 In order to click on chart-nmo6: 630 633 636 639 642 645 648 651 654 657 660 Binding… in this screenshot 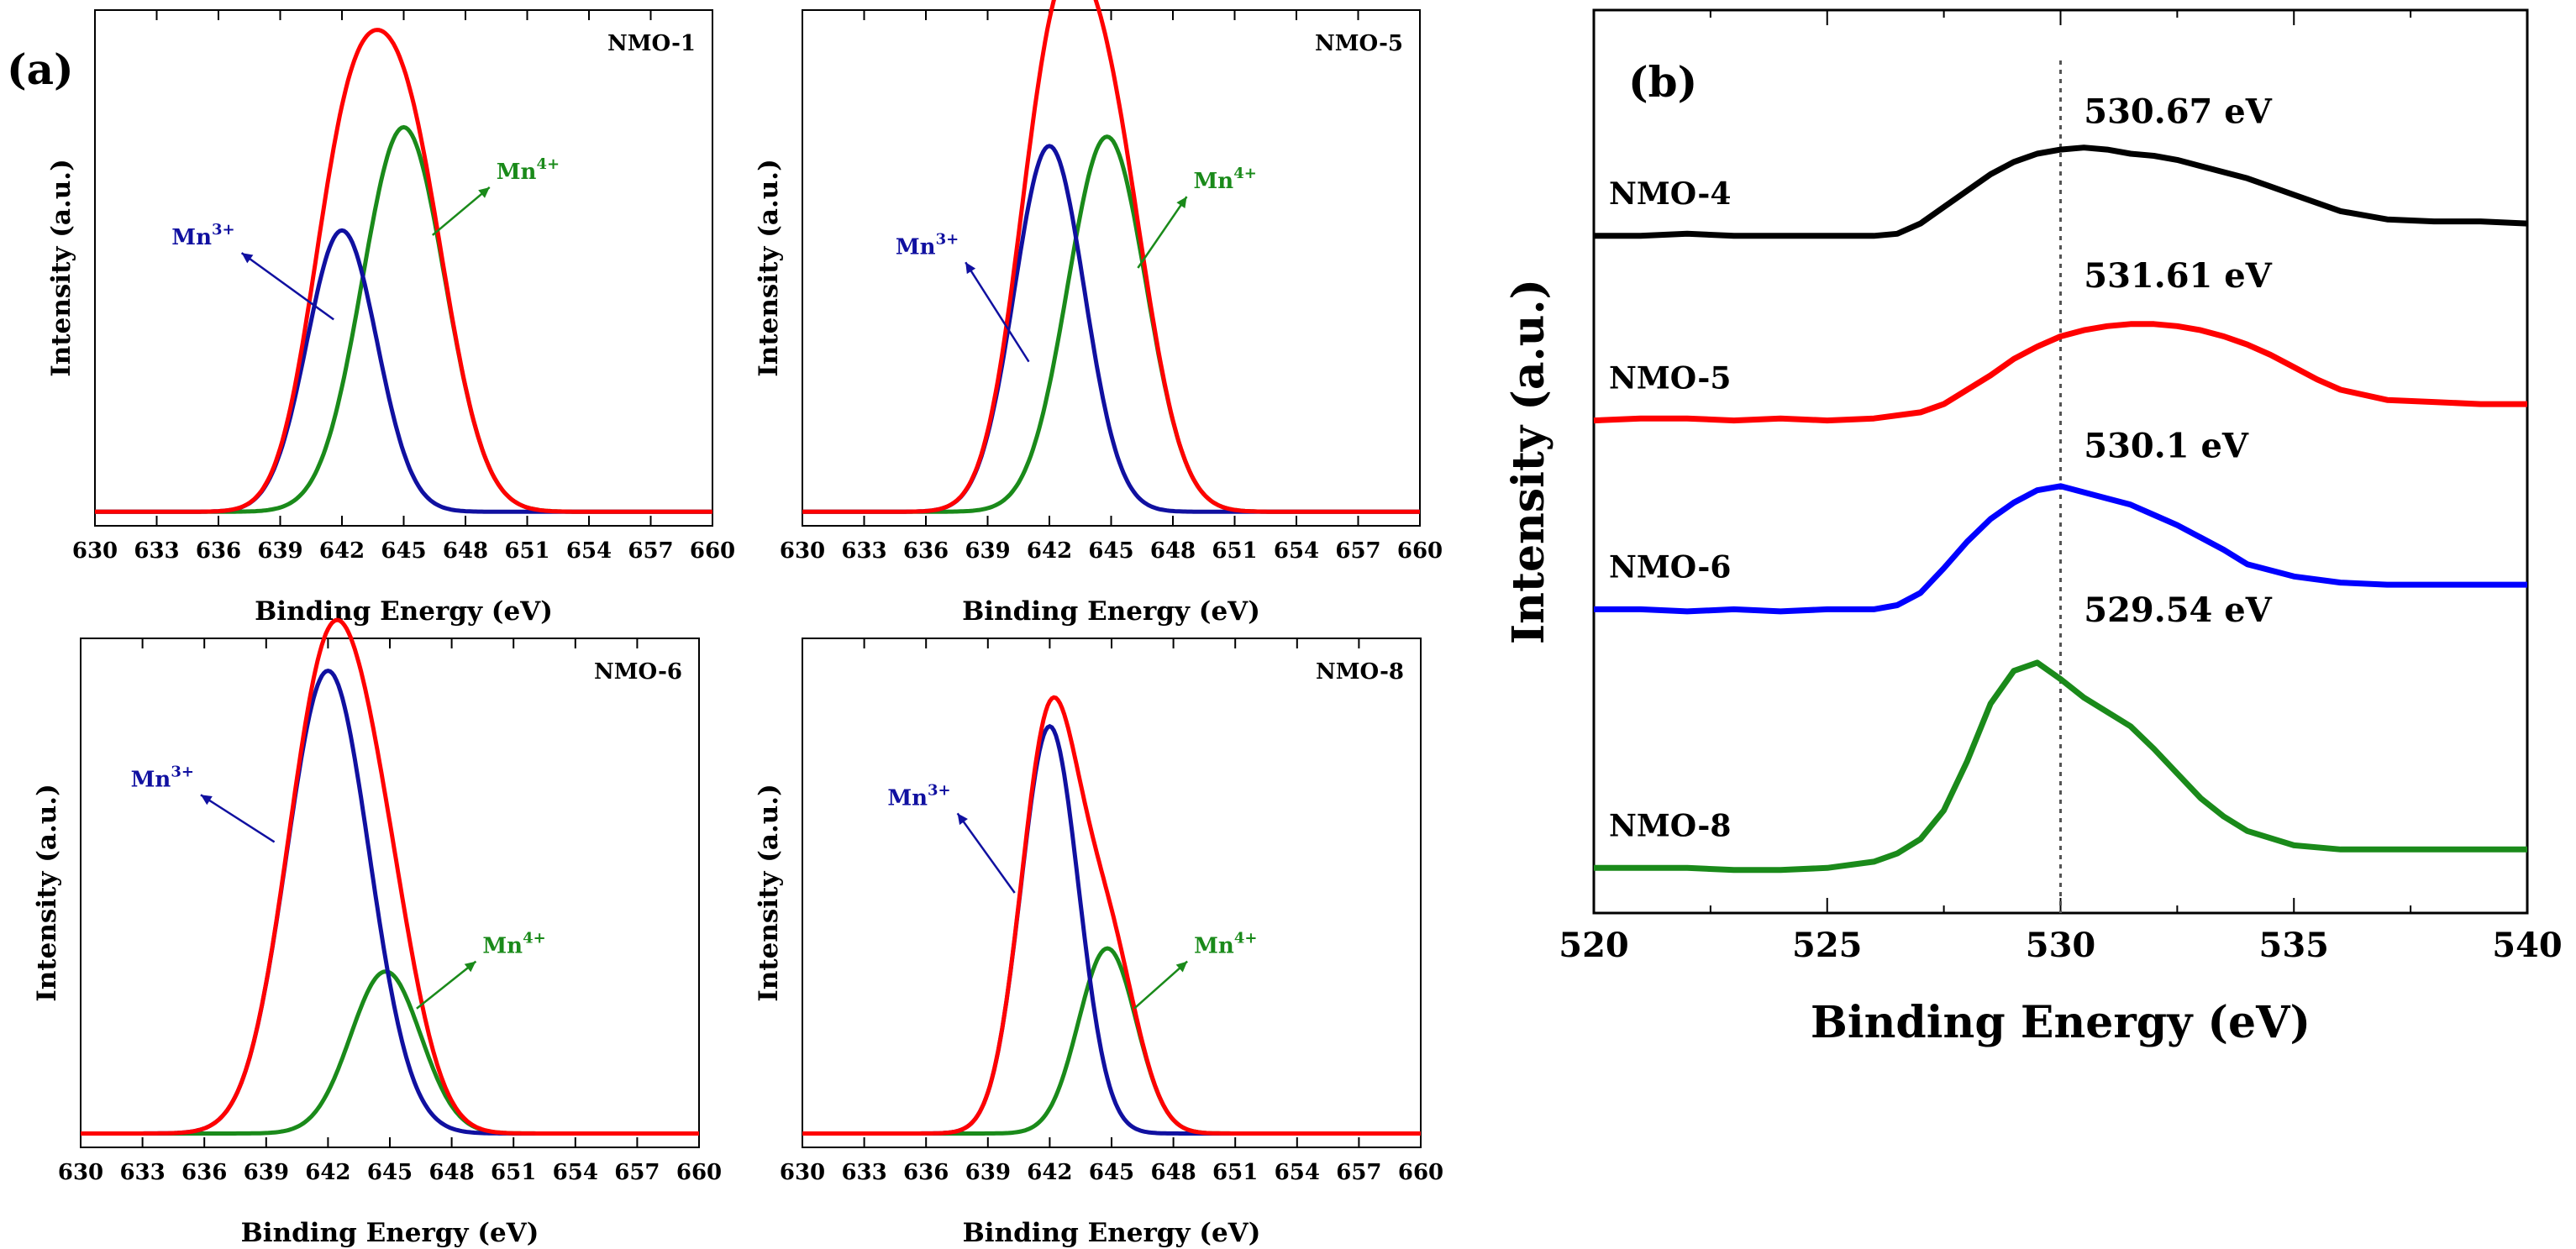, I will do `click(377, 932)`.